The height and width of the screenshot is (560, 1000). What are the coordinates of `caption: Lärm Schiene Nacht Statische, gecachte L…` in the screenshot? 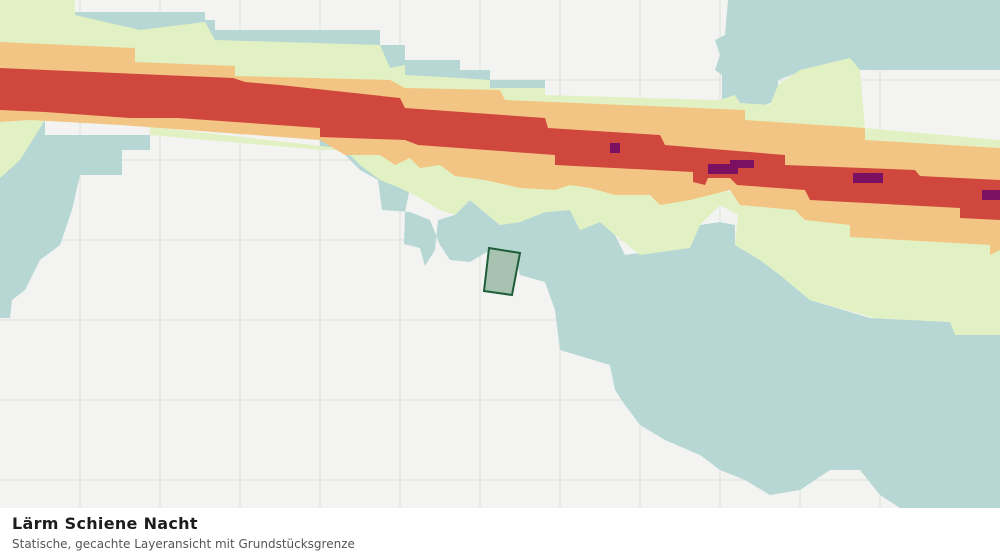 It's located at (500, 534).